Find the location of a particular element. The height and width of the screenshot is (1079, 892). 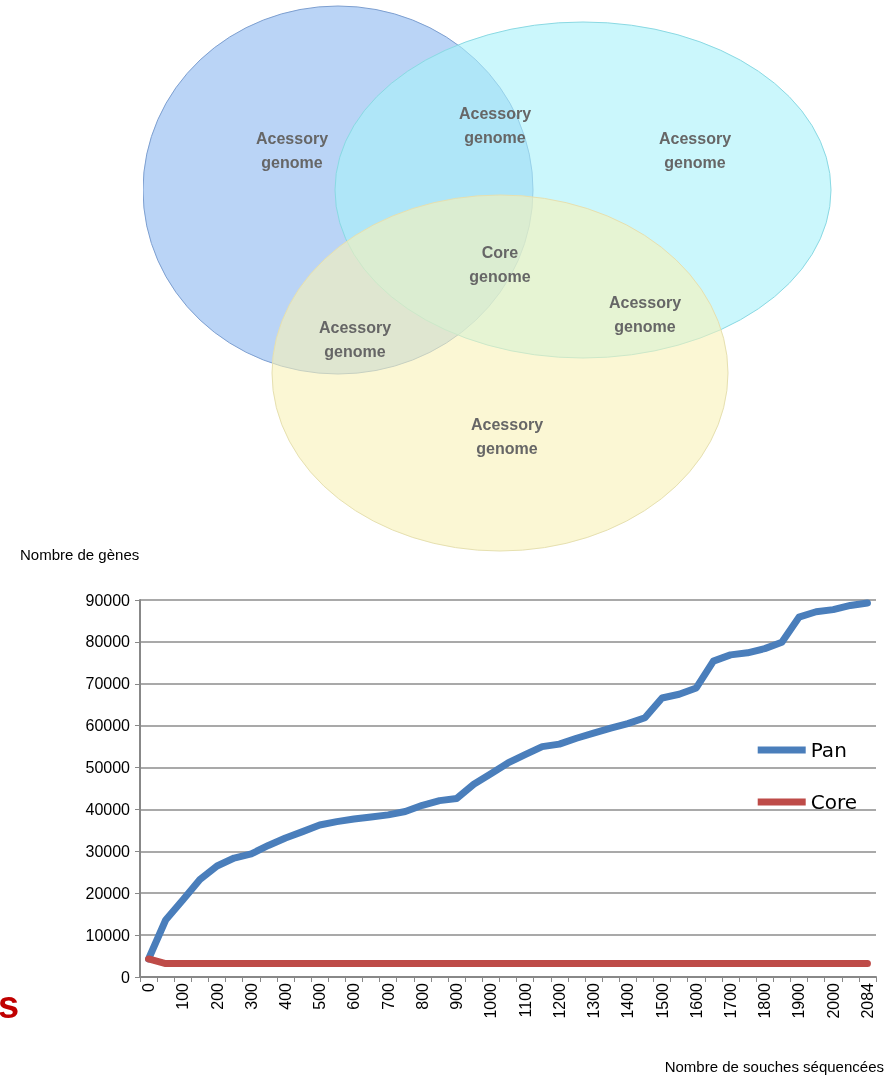

y-tick-label: 0 is located at coordinates (126, 977).